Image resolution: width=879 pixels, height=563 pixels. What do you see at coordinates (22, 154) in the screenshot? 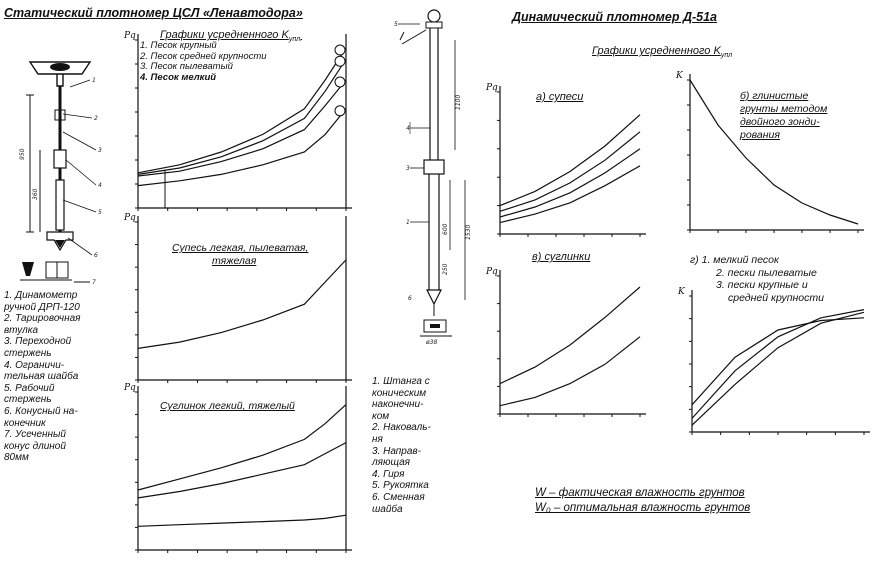
I see `svg-text: 950` at bounding box center [22, 154].